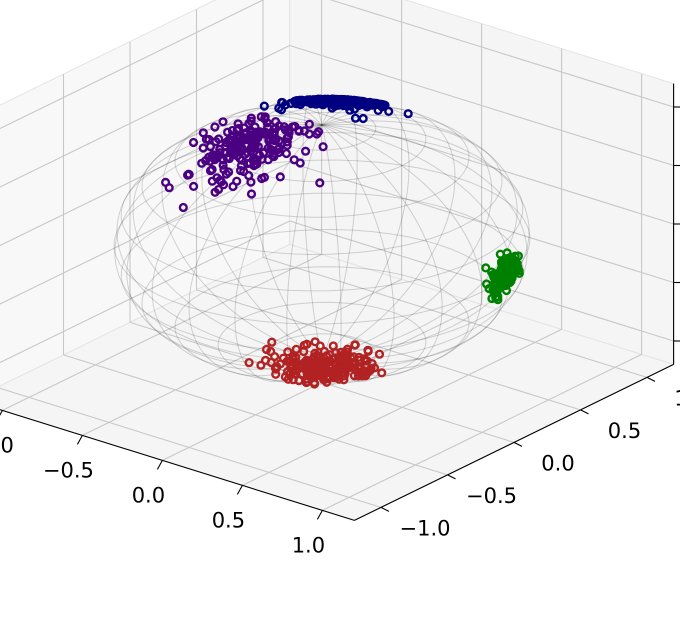 The height and width of the screenshot is (641, 680). I want to click on x-tick-label-1: −0.5, so click(68, 470).